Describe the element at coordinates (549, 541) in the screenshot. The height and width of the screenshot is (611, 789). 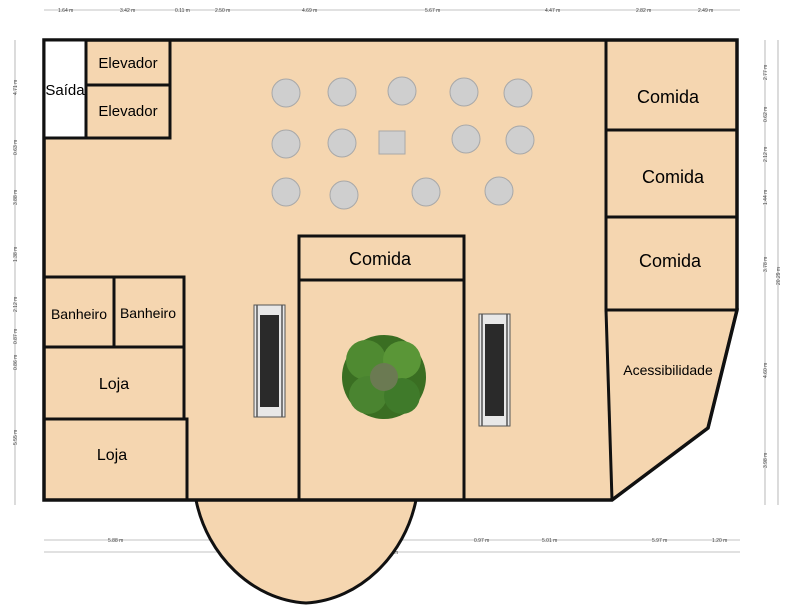
I see `dim-bottom-4: 5.01 m` at that location.